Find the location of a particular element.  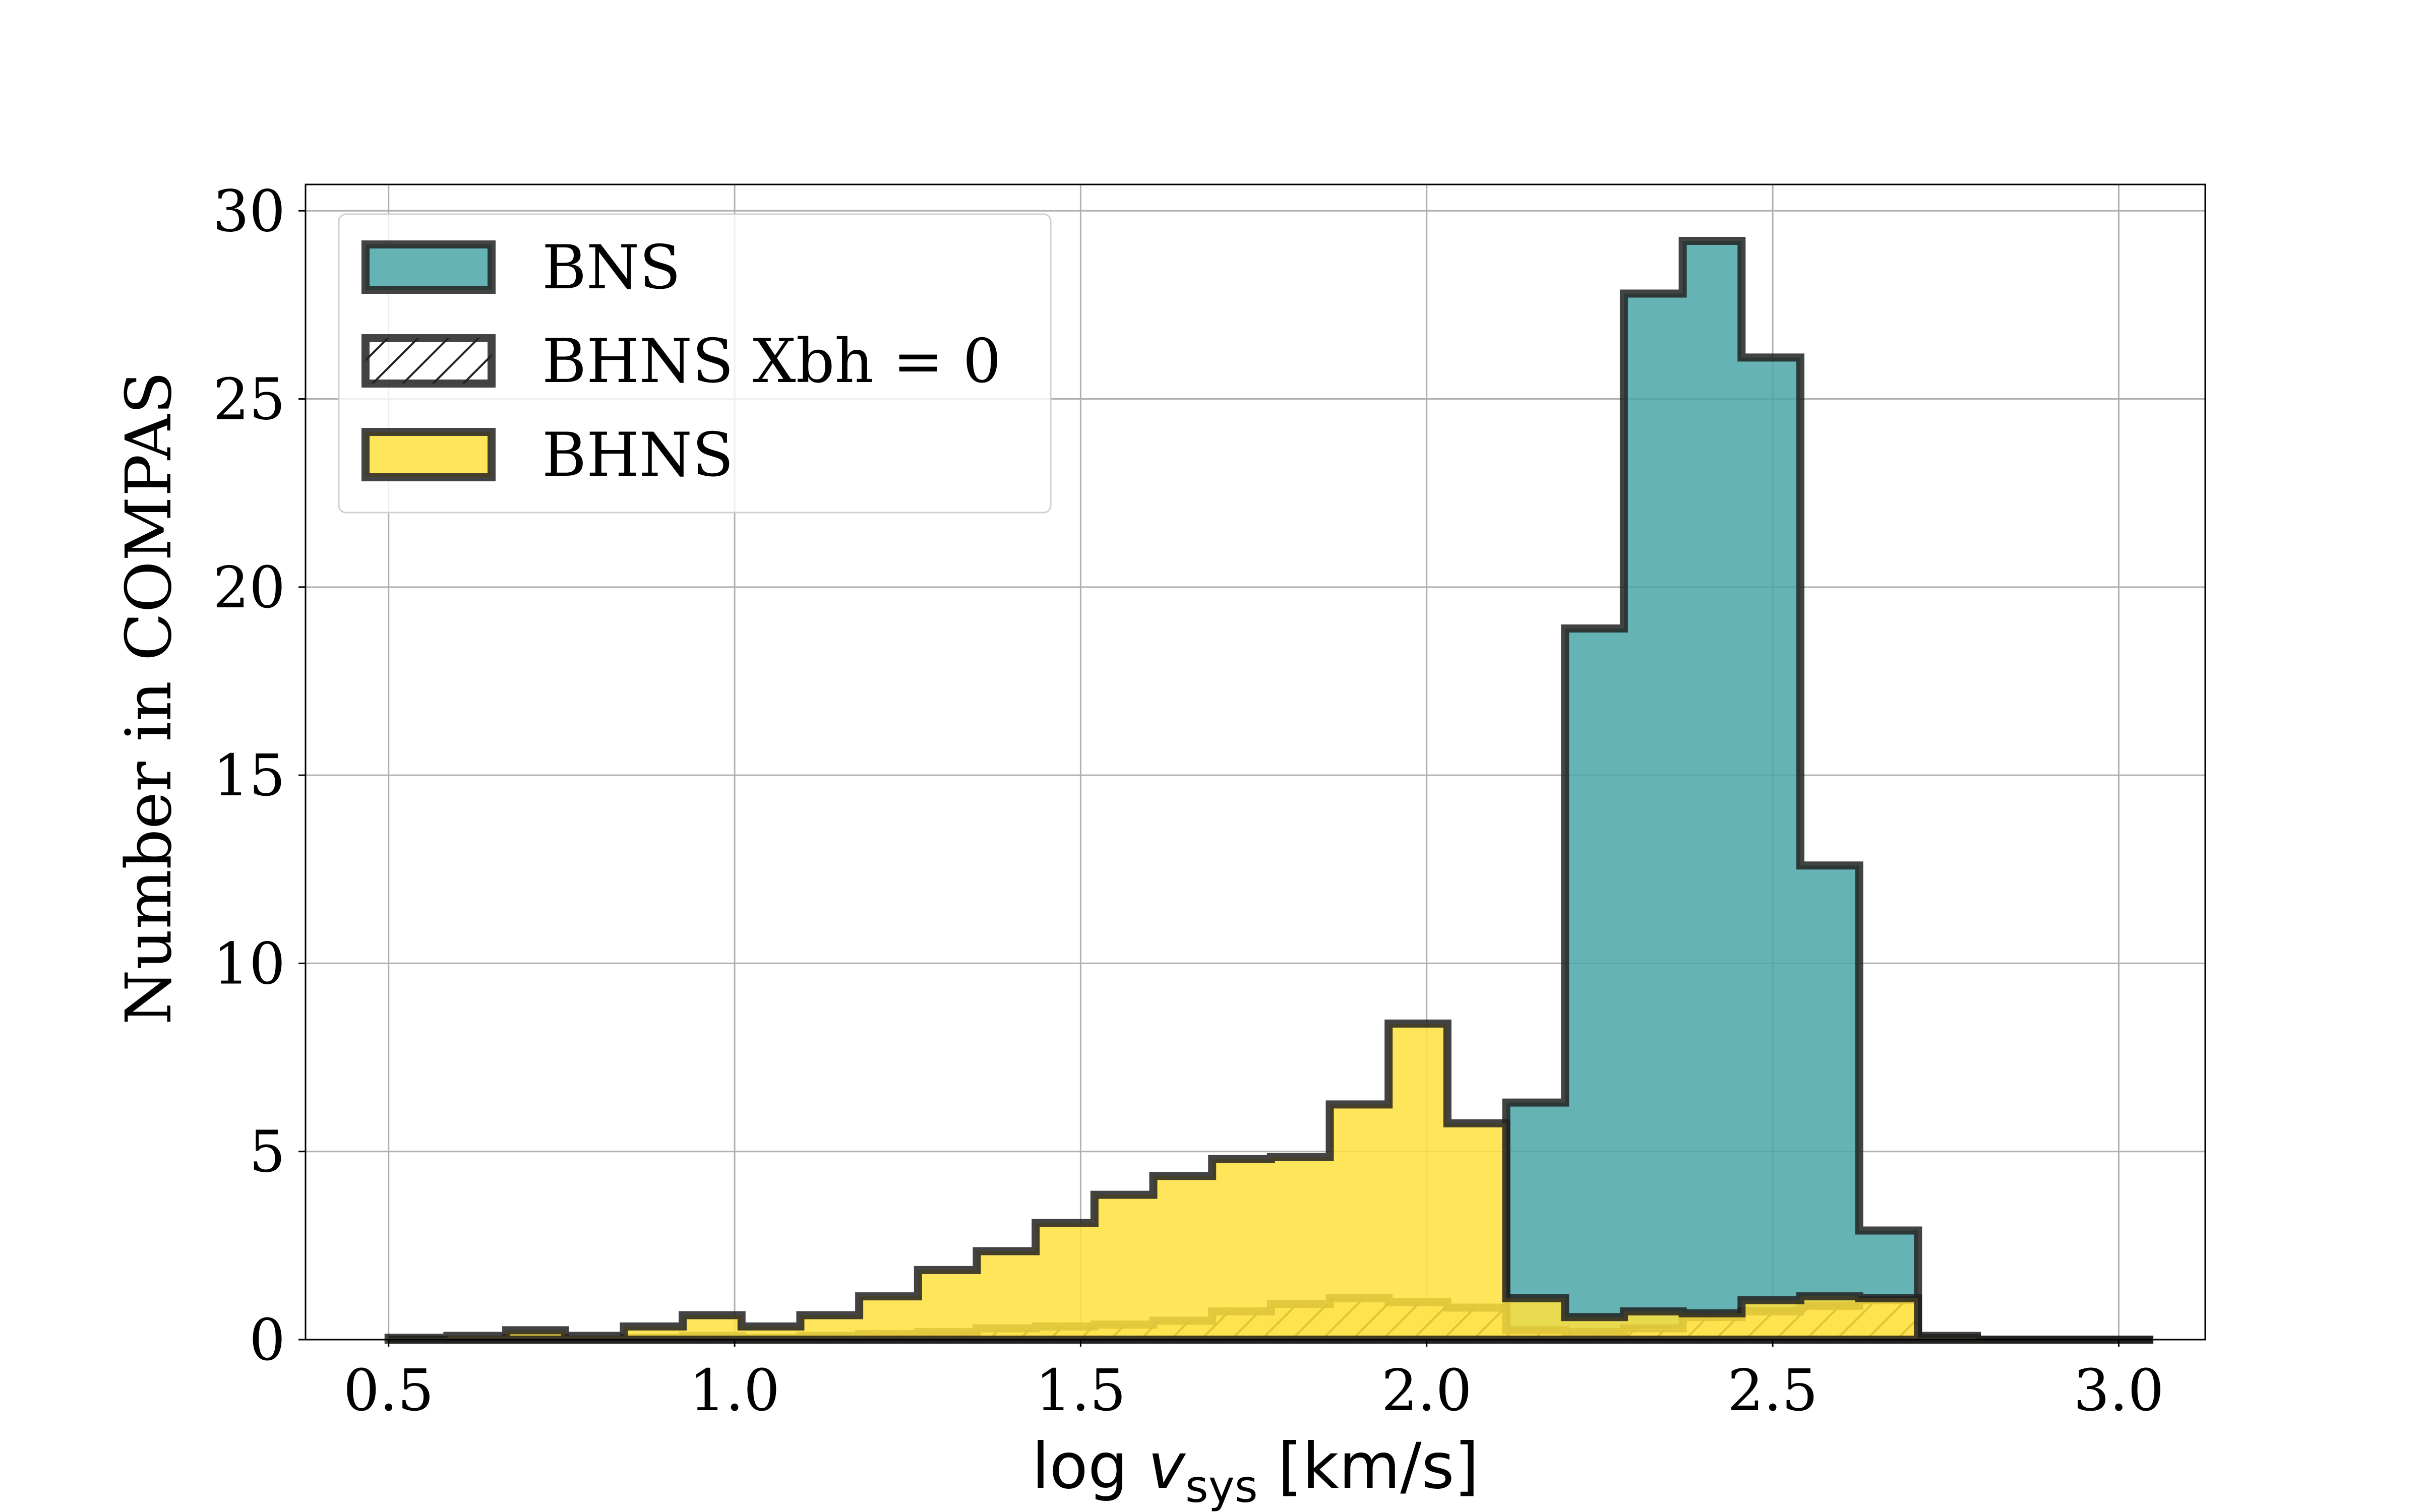

legend-label: BHNS Xbh = 0 is located at coordinates (771, 362).